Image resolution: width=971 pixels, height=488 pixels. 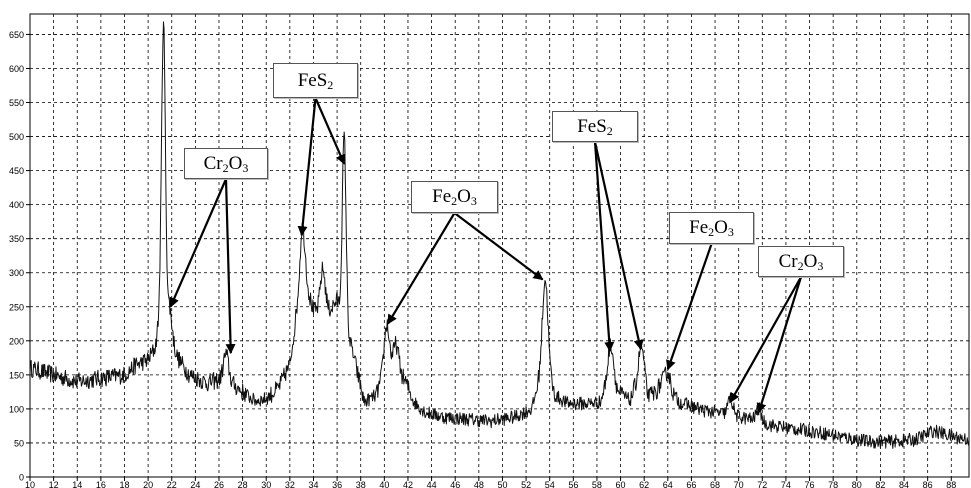 What do you see at coordinates (16, 137) in the screenshot?
I see `y-tick-label: 500` at bounding box center [16, 137].